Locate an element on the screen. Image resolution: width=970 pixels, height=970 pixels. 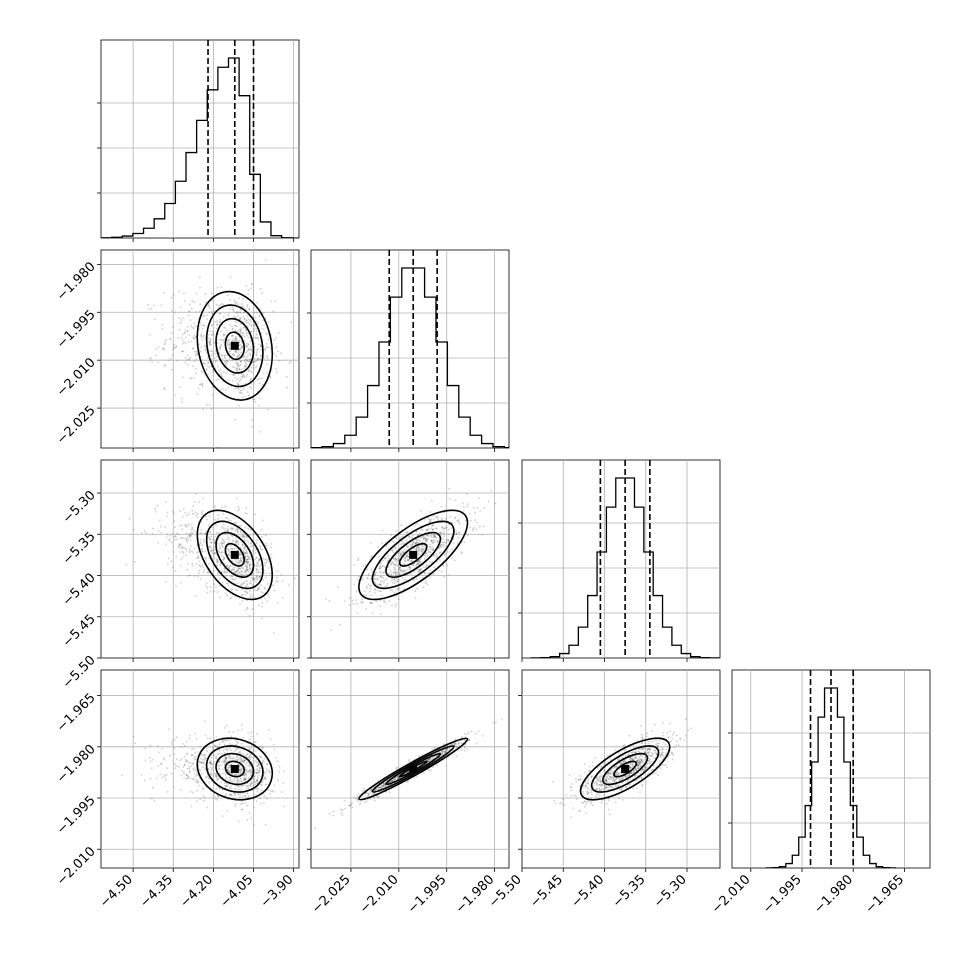
y-tick-label: −1.965 is located at coordinates (76, 713).